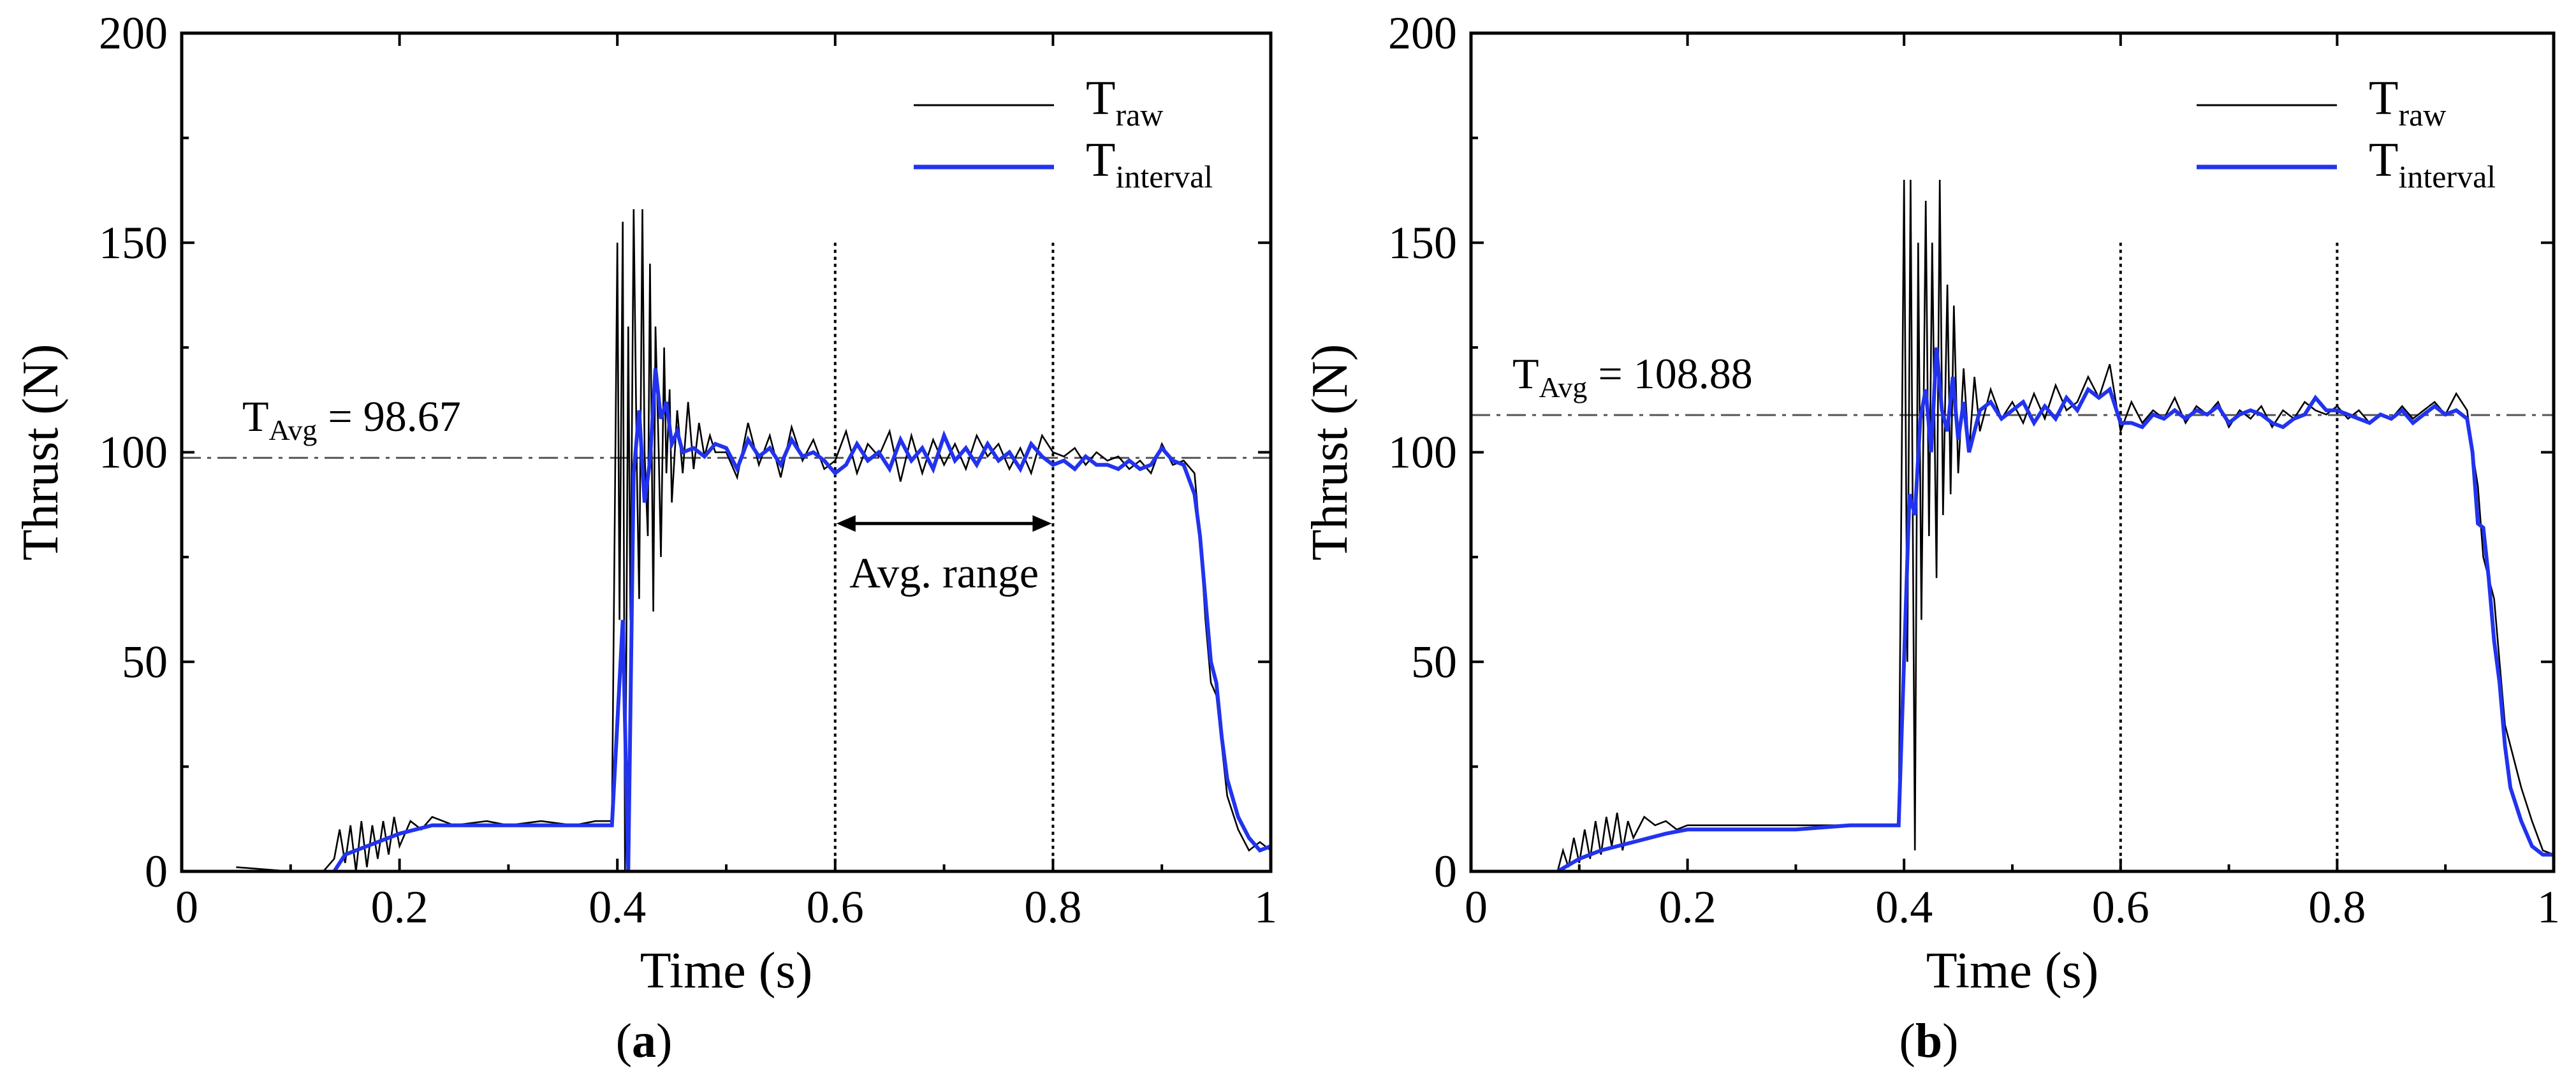 Image resolution: width=2576 pixels, height=1076 pixels. I want to click on range-label: Avg. range, so click(944, 572).